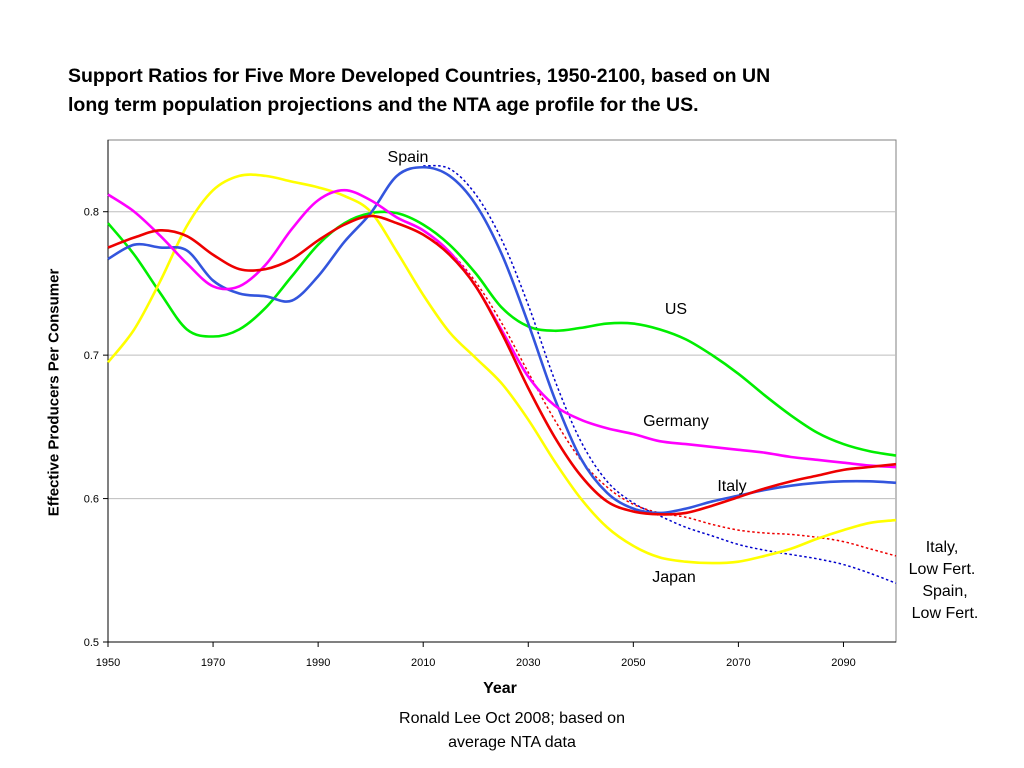 The height and width of the screenshot is (768, 1024). Describe the element at coordinates (528, 663) in the screenshot. I see `x-tick-label: 2030` at that location.